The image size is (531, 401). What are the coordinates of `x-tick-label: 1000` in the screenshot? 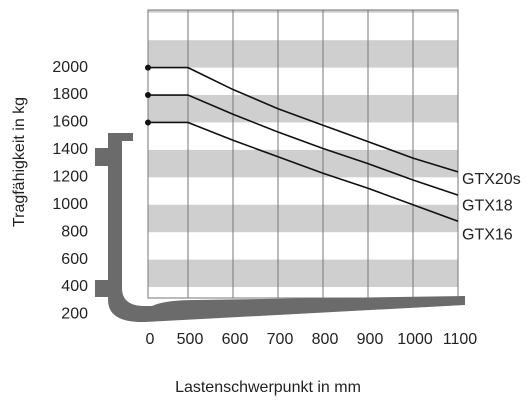 It's located at (415, 339).